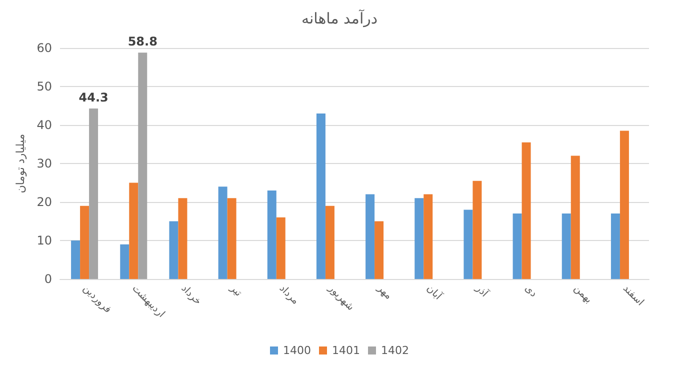 This screenshot has width=679, height=367. I want to click on x-tick-label: مهر, so click(384, 292).